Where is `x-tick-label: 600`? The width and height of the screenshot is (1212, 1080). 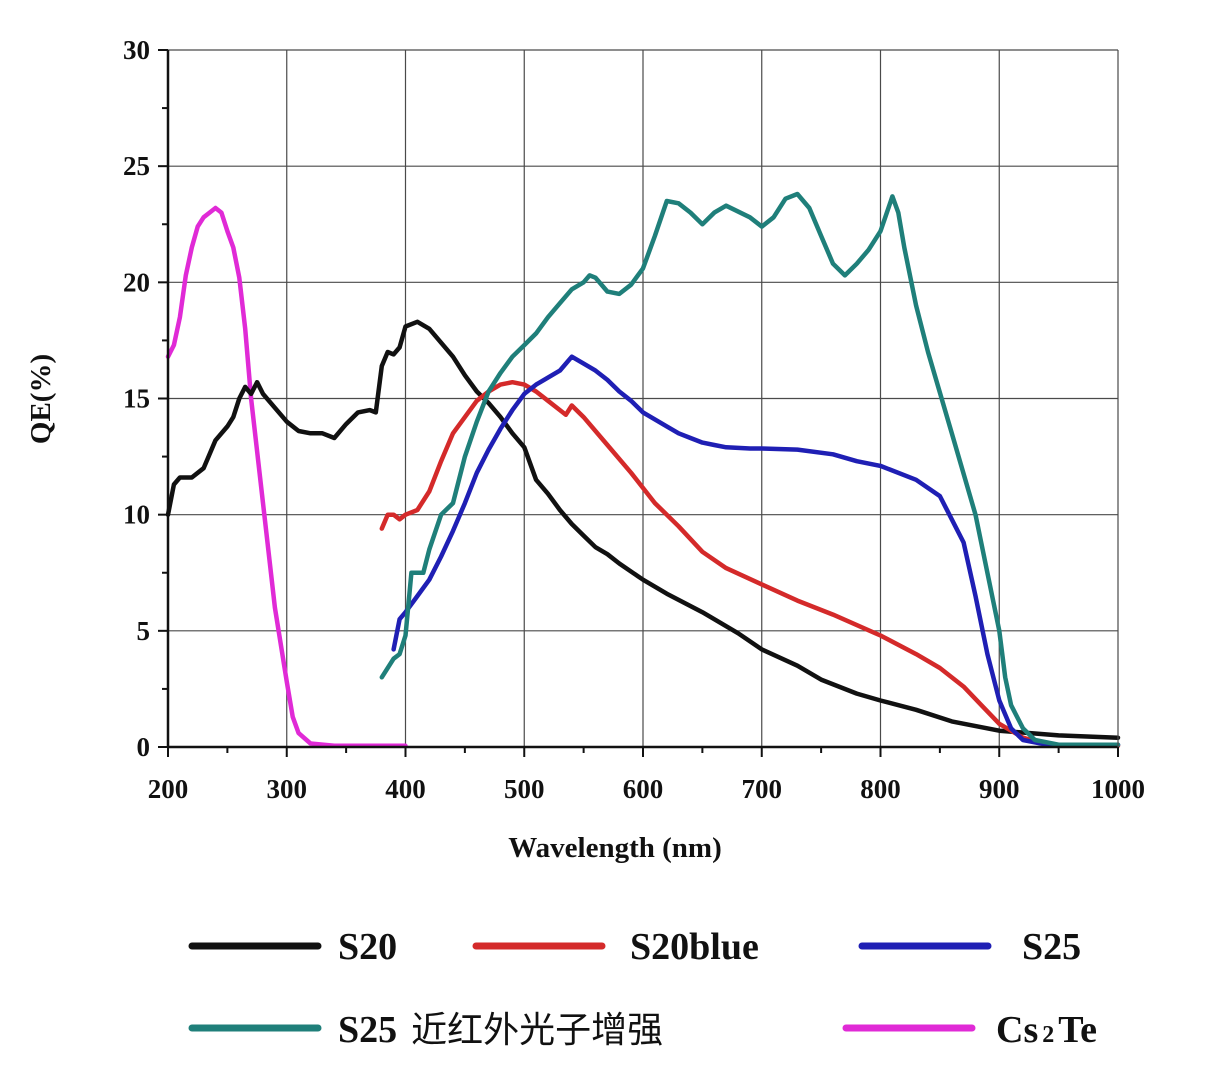
x-tick-label: 600 is located at coordinates (643, 789).